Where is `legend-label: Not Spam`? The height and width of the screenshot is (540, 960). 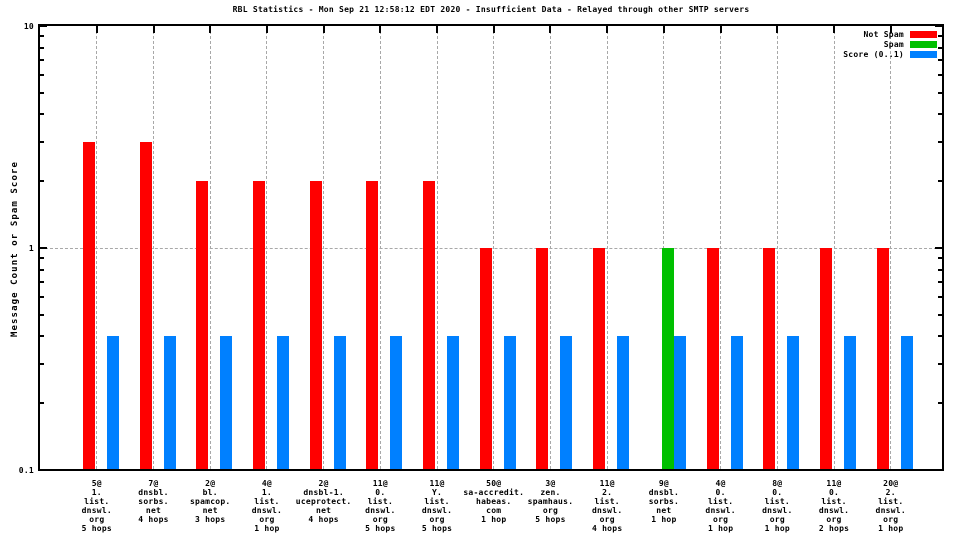 legend-label: Not Spam is located at coordinates (883, 34).